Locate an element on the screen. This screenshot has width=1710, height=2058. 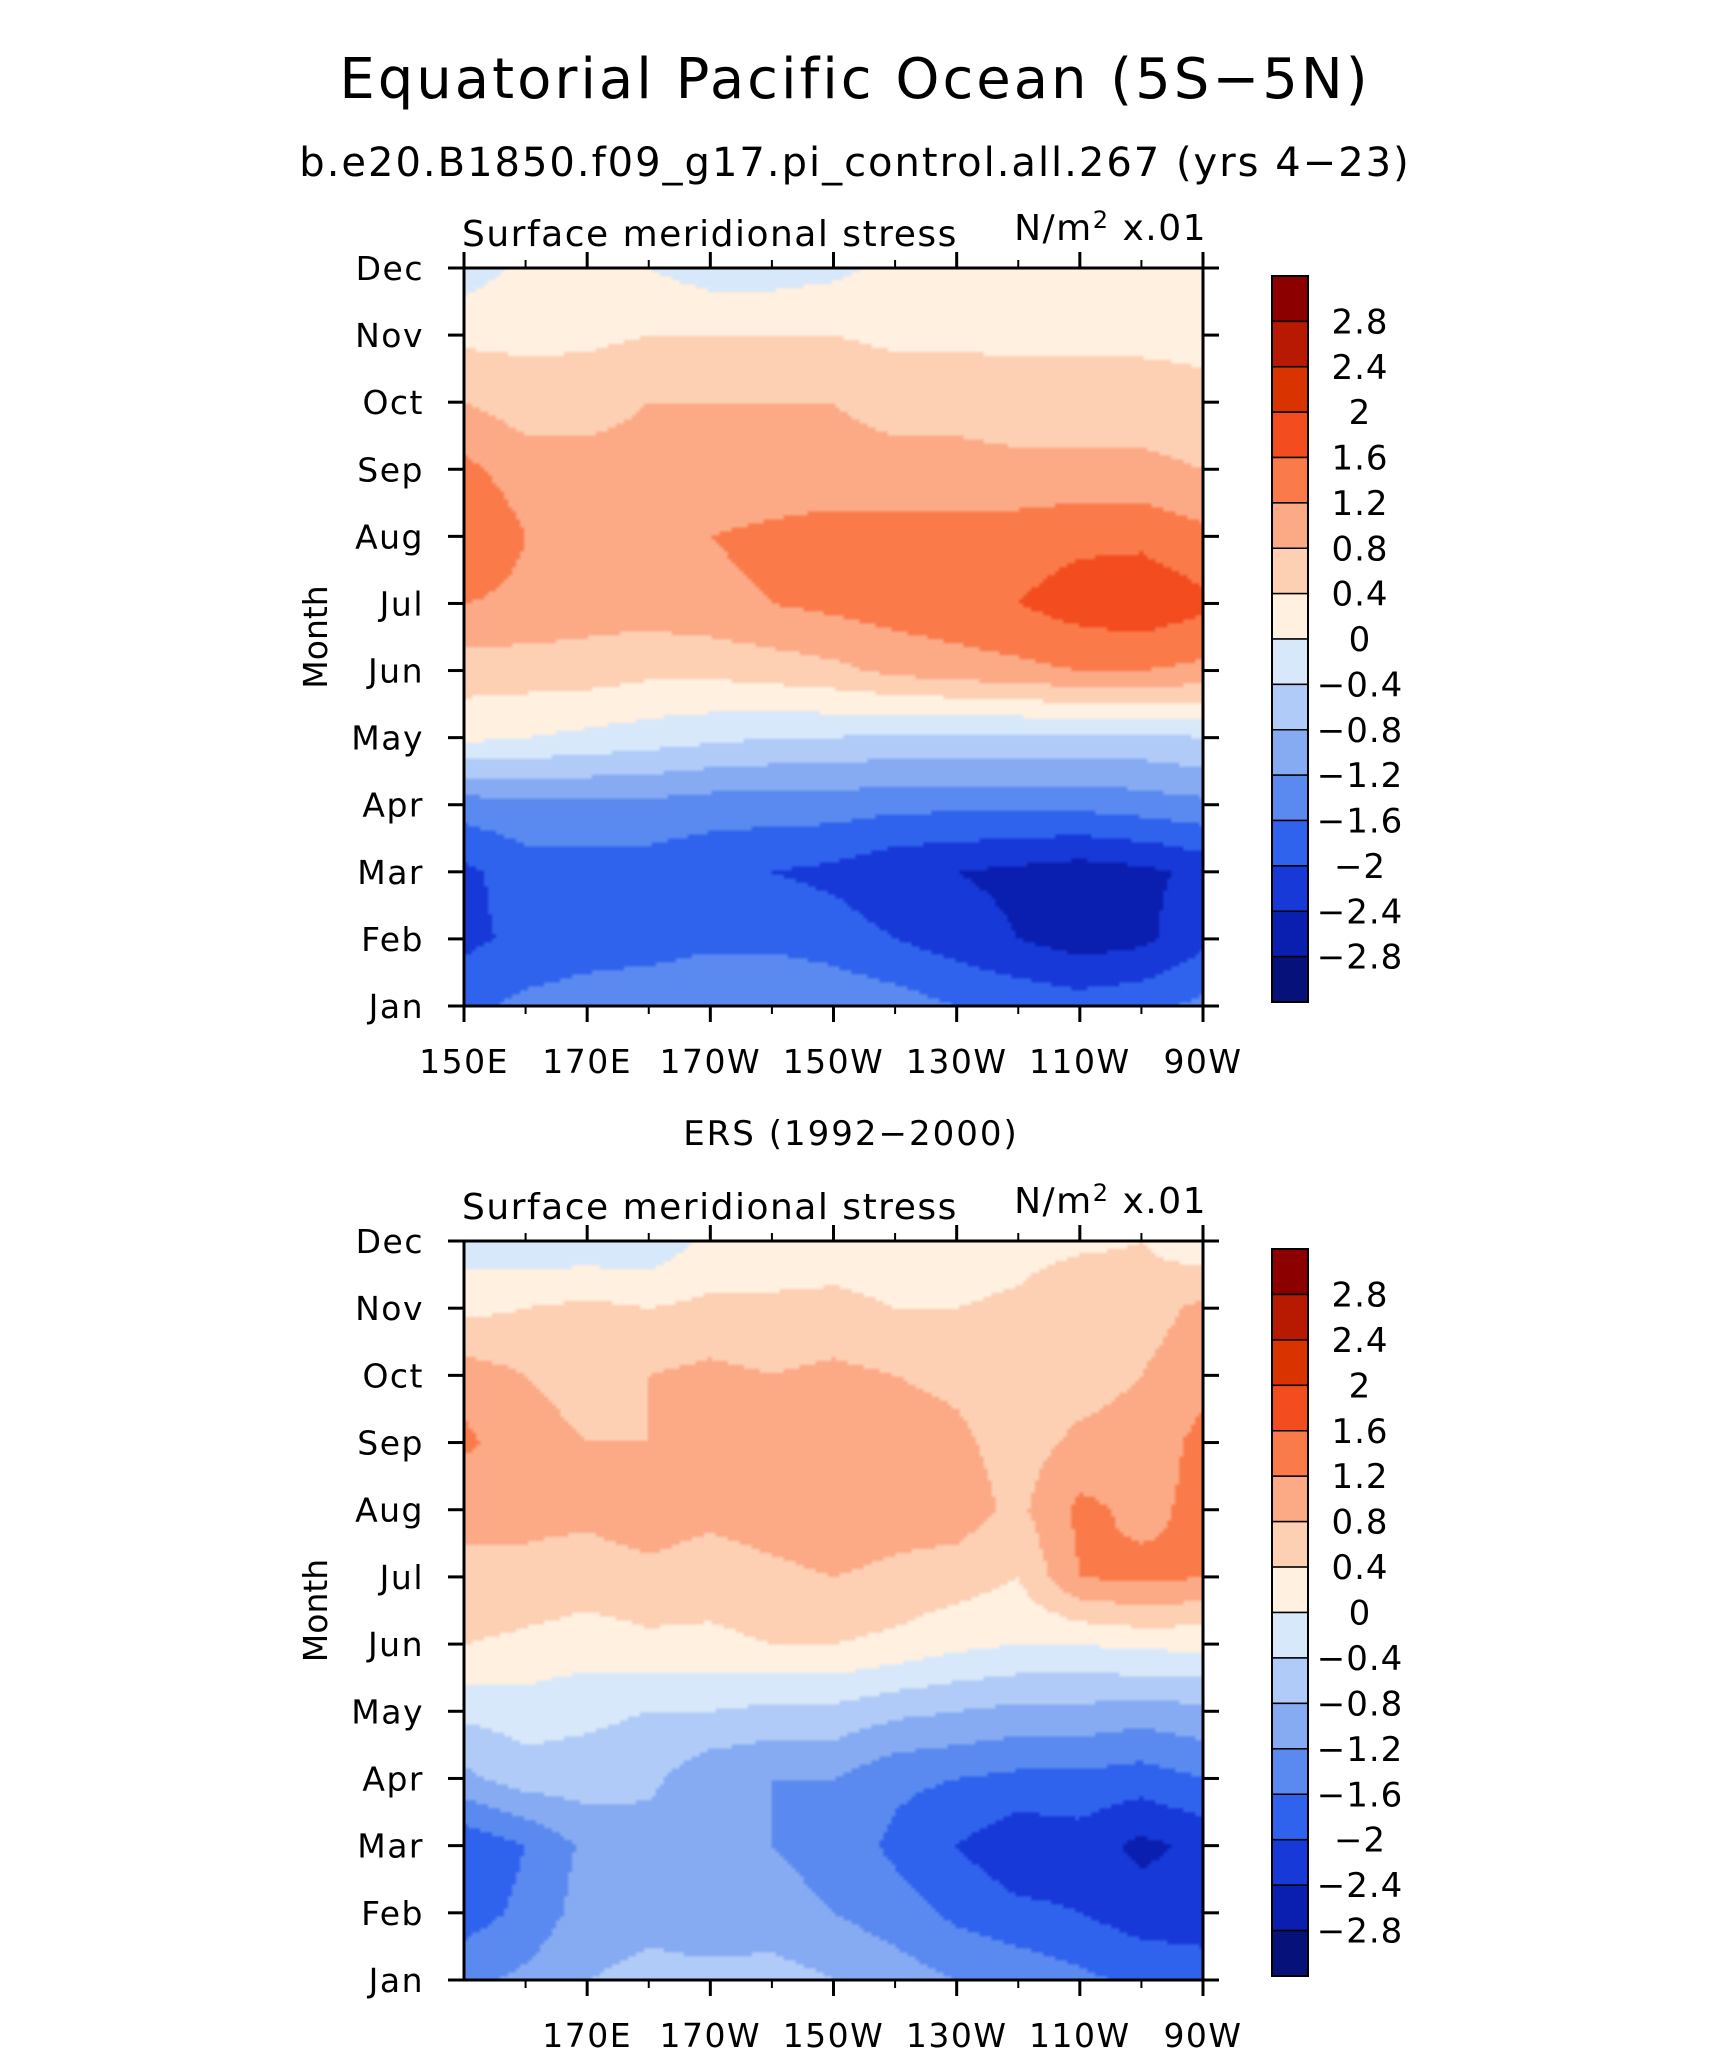
y-tick-label: Aug is located at coordinates (389, 1510).